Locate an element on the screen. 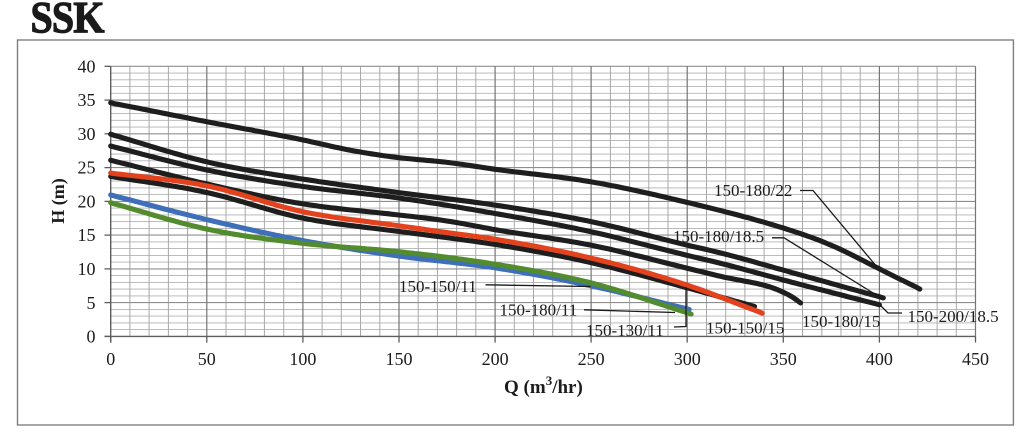  svg-text: 300 is located at coordinates (687, 359).